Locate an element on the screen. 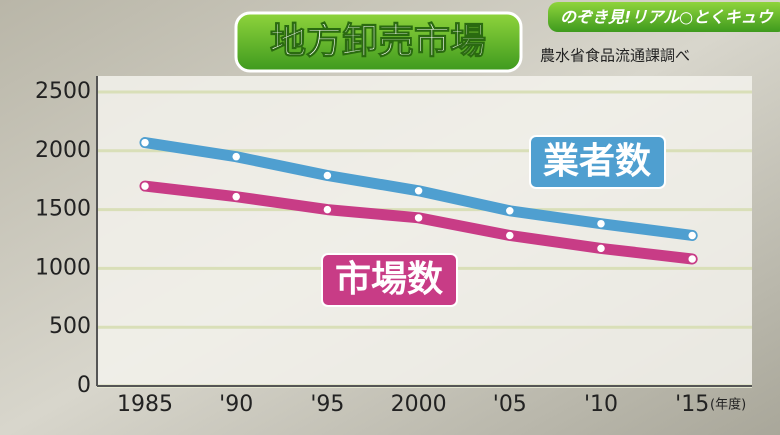  y-tick-label: 1000 is located at coordinates (63, 267).